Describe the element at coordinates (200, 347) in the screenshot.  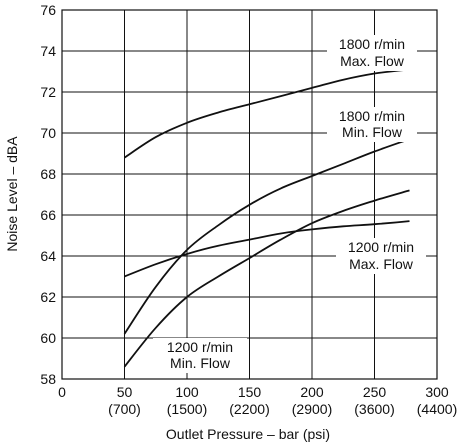
I see `label-1200-min-flow-line-1: 1200 r/min` at that location.